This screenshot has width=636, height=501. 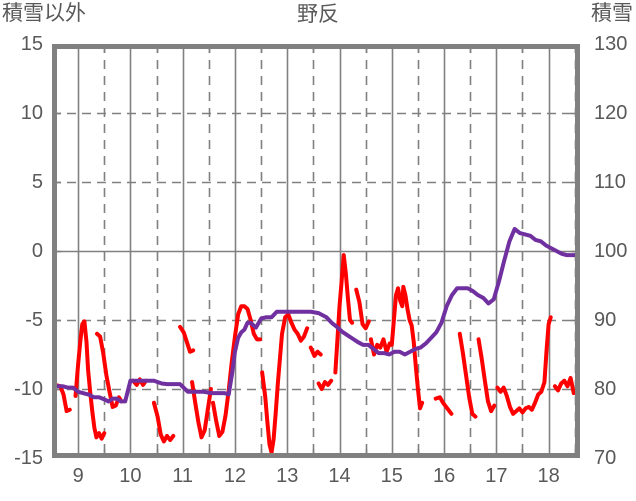 I want to click on right-axis-title: 積雪, so click(x=612, y=13).